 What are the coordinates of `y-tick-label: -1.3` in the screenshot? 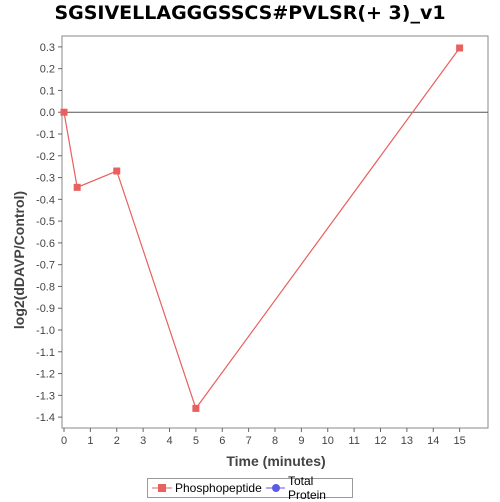 It's located at (45, 396).